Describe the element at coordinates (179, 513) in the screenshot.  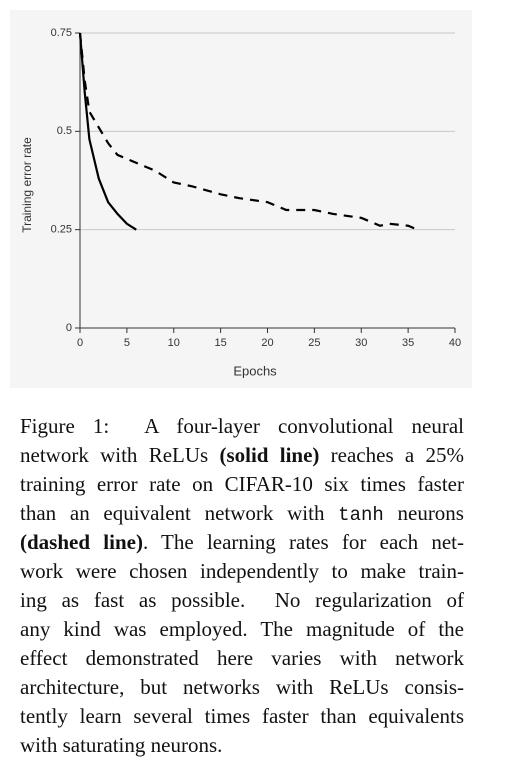
I see `caption-text: than an equivalent network with` at that location.